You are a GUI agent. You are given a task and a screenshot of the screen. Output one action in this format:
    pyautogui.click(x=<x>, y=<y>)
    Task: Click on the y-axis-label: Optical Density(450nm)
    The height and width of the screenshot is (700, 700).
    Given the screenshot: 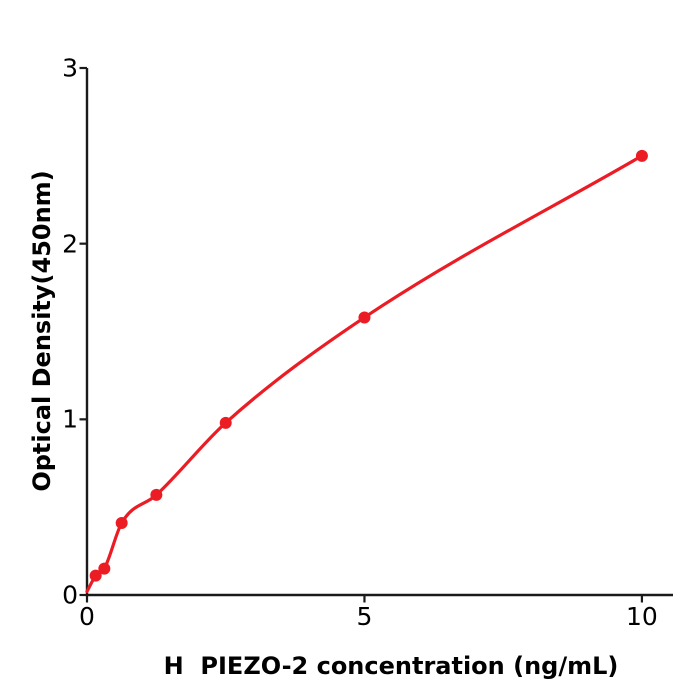 What is the action you would take?
    pyautogui.click(x=42, y=331)
    